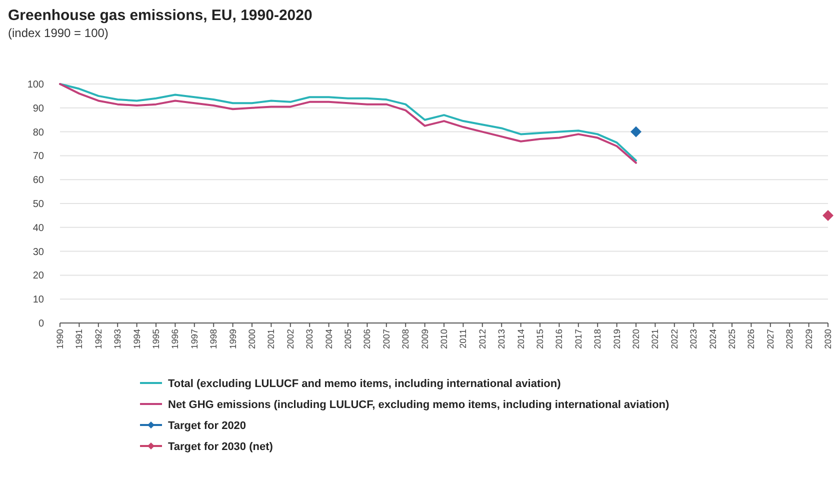 The height and width of the screenshot is (495, 837). Describe the element at coordinates (693, 339) in the screenshot. I see `x-tick-label: 2023` at that location.